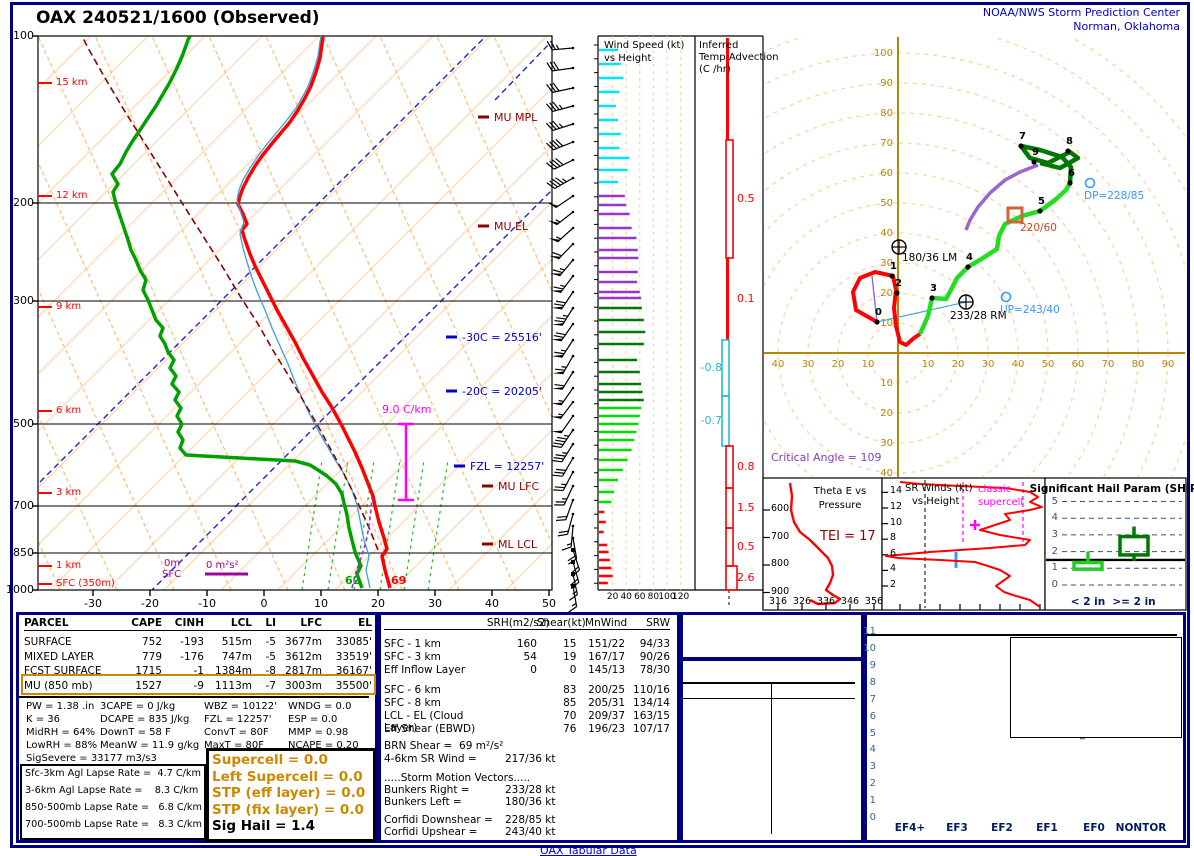 Image resolution: width=1194 pixels, height=856 pixels. I want to click on stp-y-label: 0, so click(872, 817).